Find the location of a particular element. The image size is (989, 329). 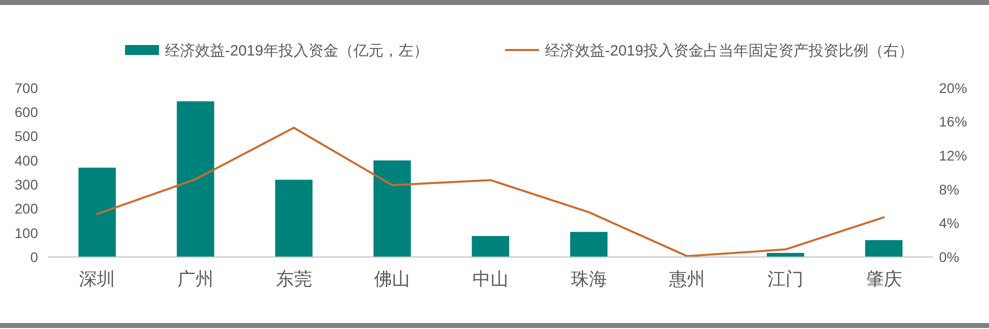

y-tick-label: 200 is located at coordinates (26, 208).